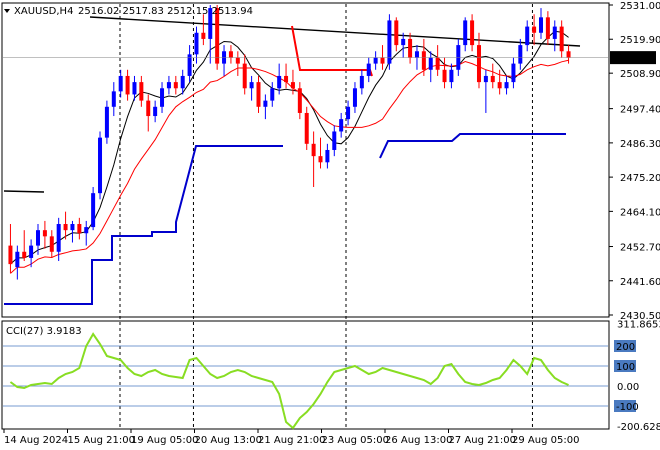 The height and width of the screenshot is (450, 660). Describe the element at coordinates (640, 6) in the screenshot. I see `price-axis-label: 2531.00` at that location.